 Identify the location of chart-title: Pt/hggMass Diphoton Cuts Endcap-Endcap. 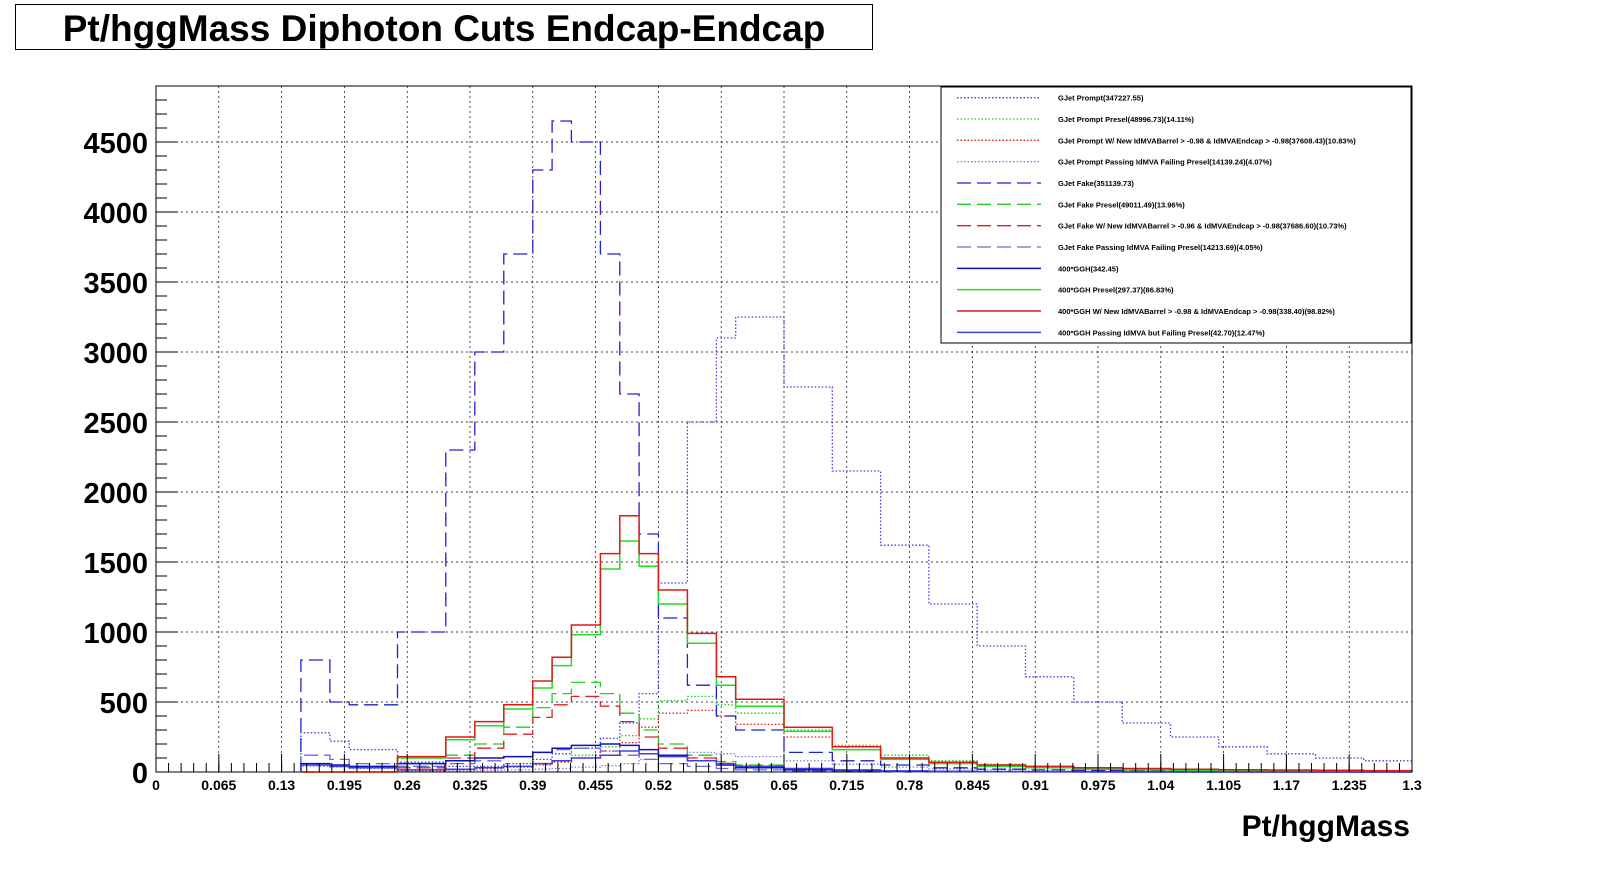
(444, 28).